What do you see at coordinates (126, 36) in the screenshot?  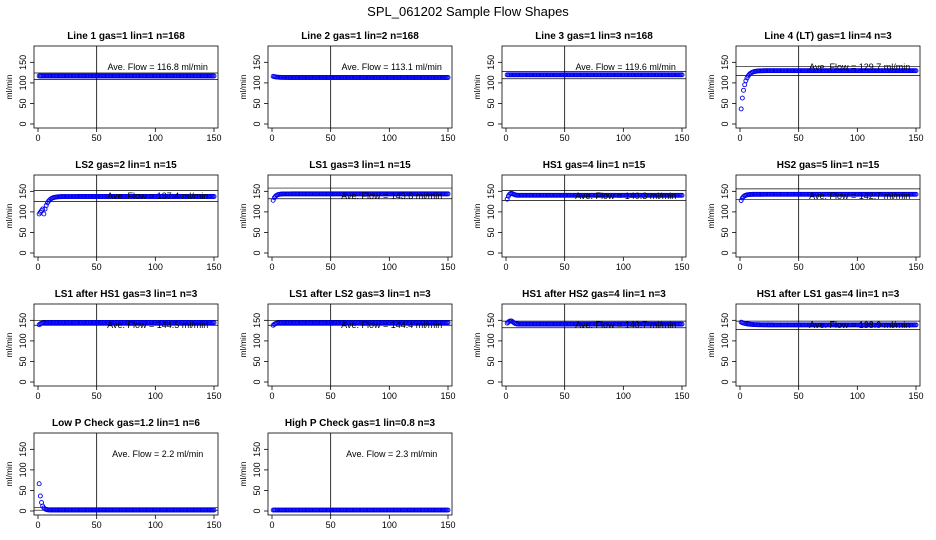 I see `panel-title: Line 1 gas=1 lin=1 n=168` at bounding box center [126, 36].